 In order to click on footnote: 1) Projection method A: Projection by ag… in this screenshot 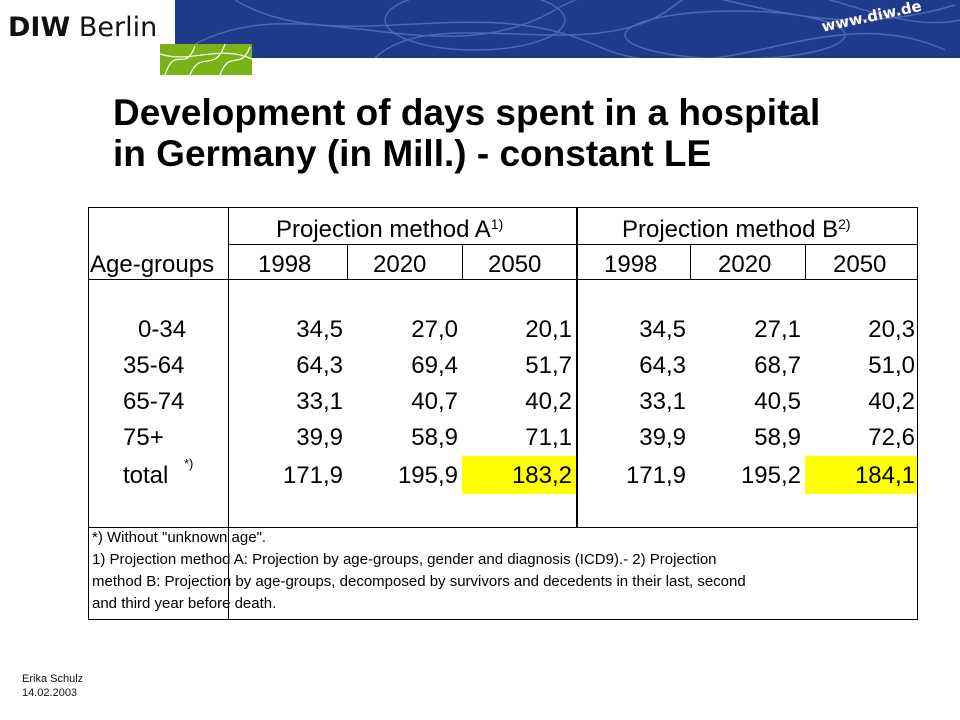, I will do `click(404, 559)`.